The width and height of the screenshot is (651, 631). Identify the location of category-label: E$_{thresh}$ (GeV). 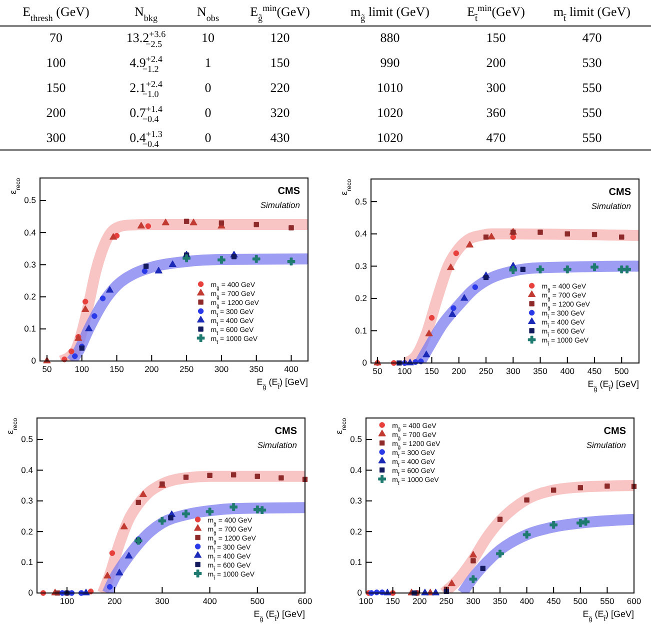
(56, 13).